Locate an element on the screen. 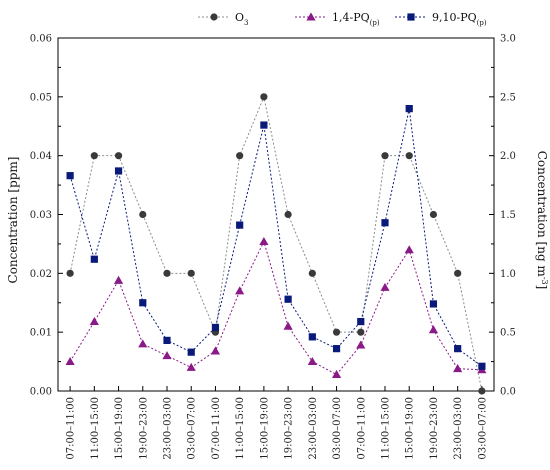 The image size is (550, 470). legend-label: 1,4-PQ(p) is located at coordinates (356, 19).